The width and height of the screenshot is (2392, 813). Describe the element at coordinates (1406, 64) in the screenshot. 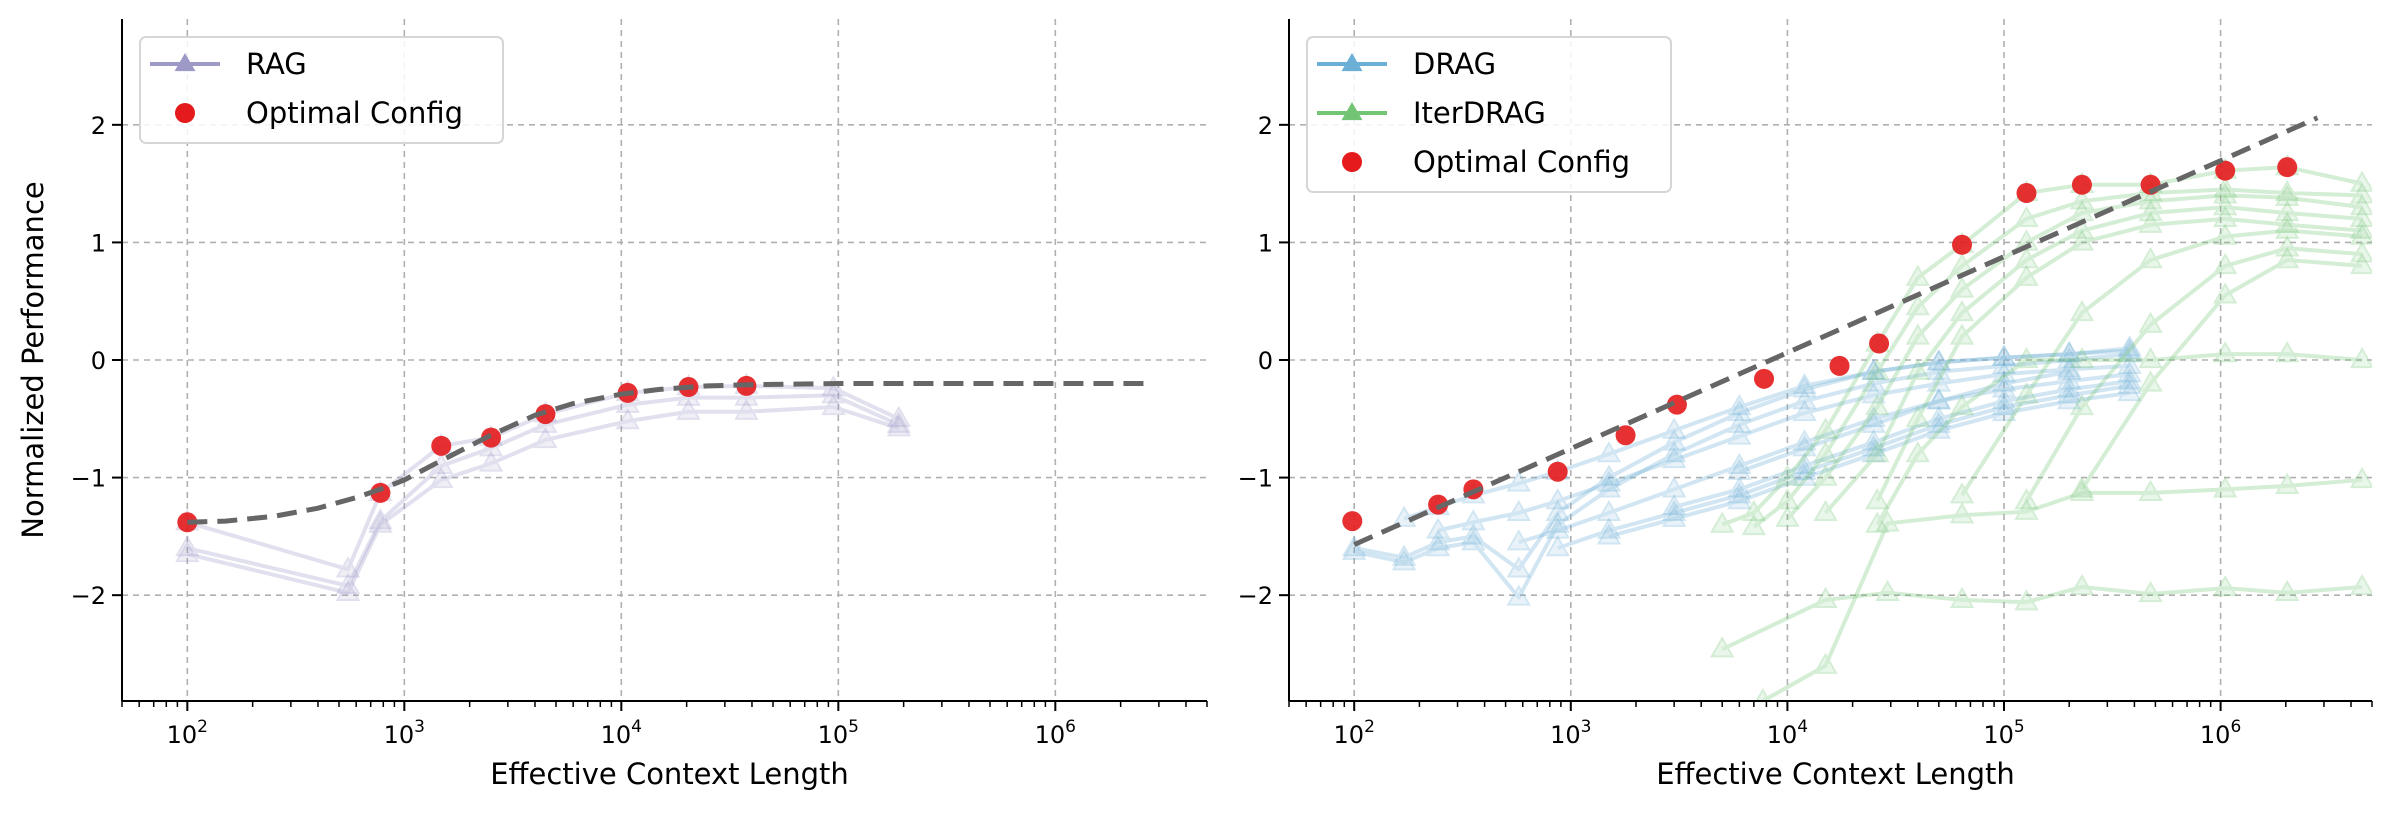

I see `legend-item: DRAG` at that location.